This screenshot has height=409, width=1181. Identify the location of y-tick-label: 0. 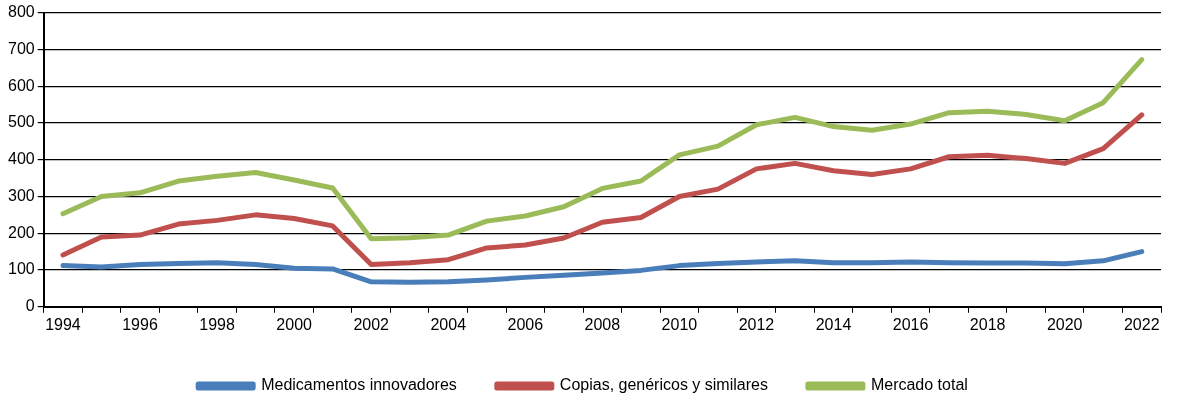
(30, 306).